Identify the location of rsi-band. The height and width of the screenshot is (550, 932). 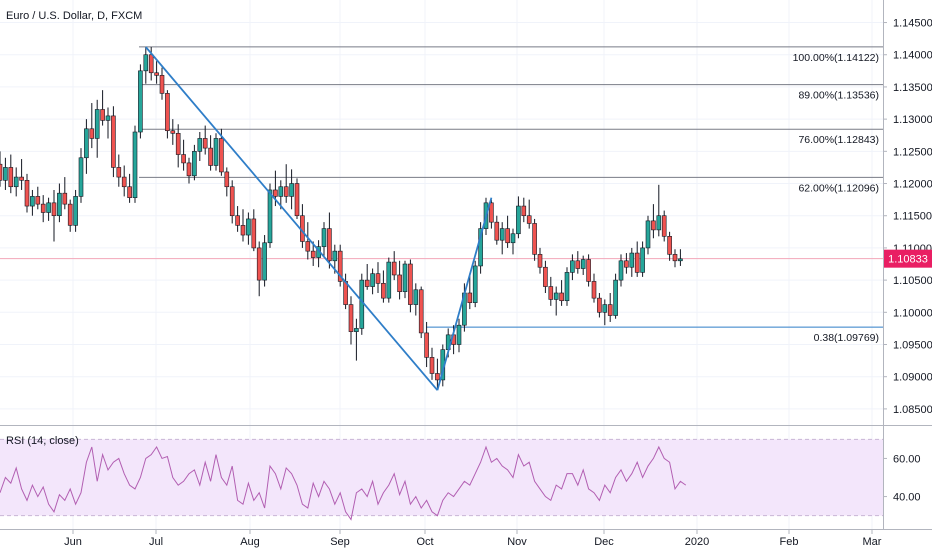
(441, 477).